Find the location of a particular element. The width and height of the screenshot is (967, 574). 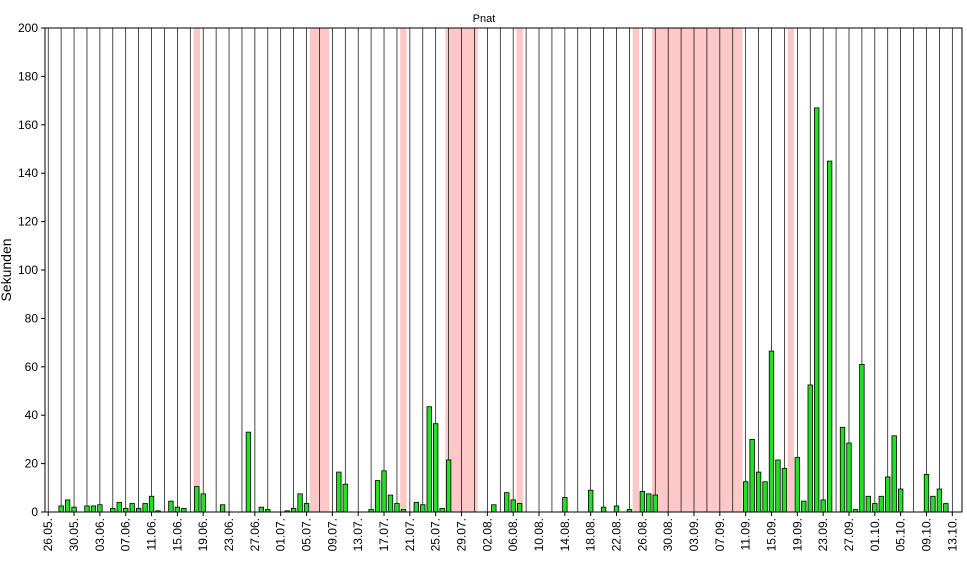

x-tick-label: 23.09. is located at coordinates (823, 534).